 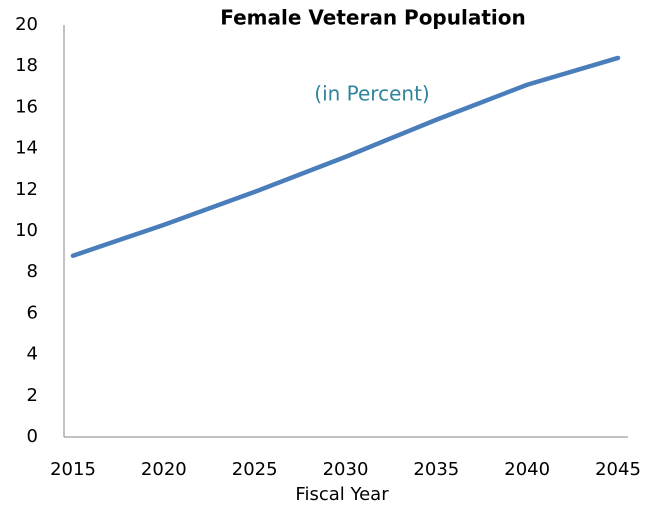 What do you see at coordinates (164, 469) in the screenshot?
I see `x-tick-label: 2020` at bounding box center [164, 469].